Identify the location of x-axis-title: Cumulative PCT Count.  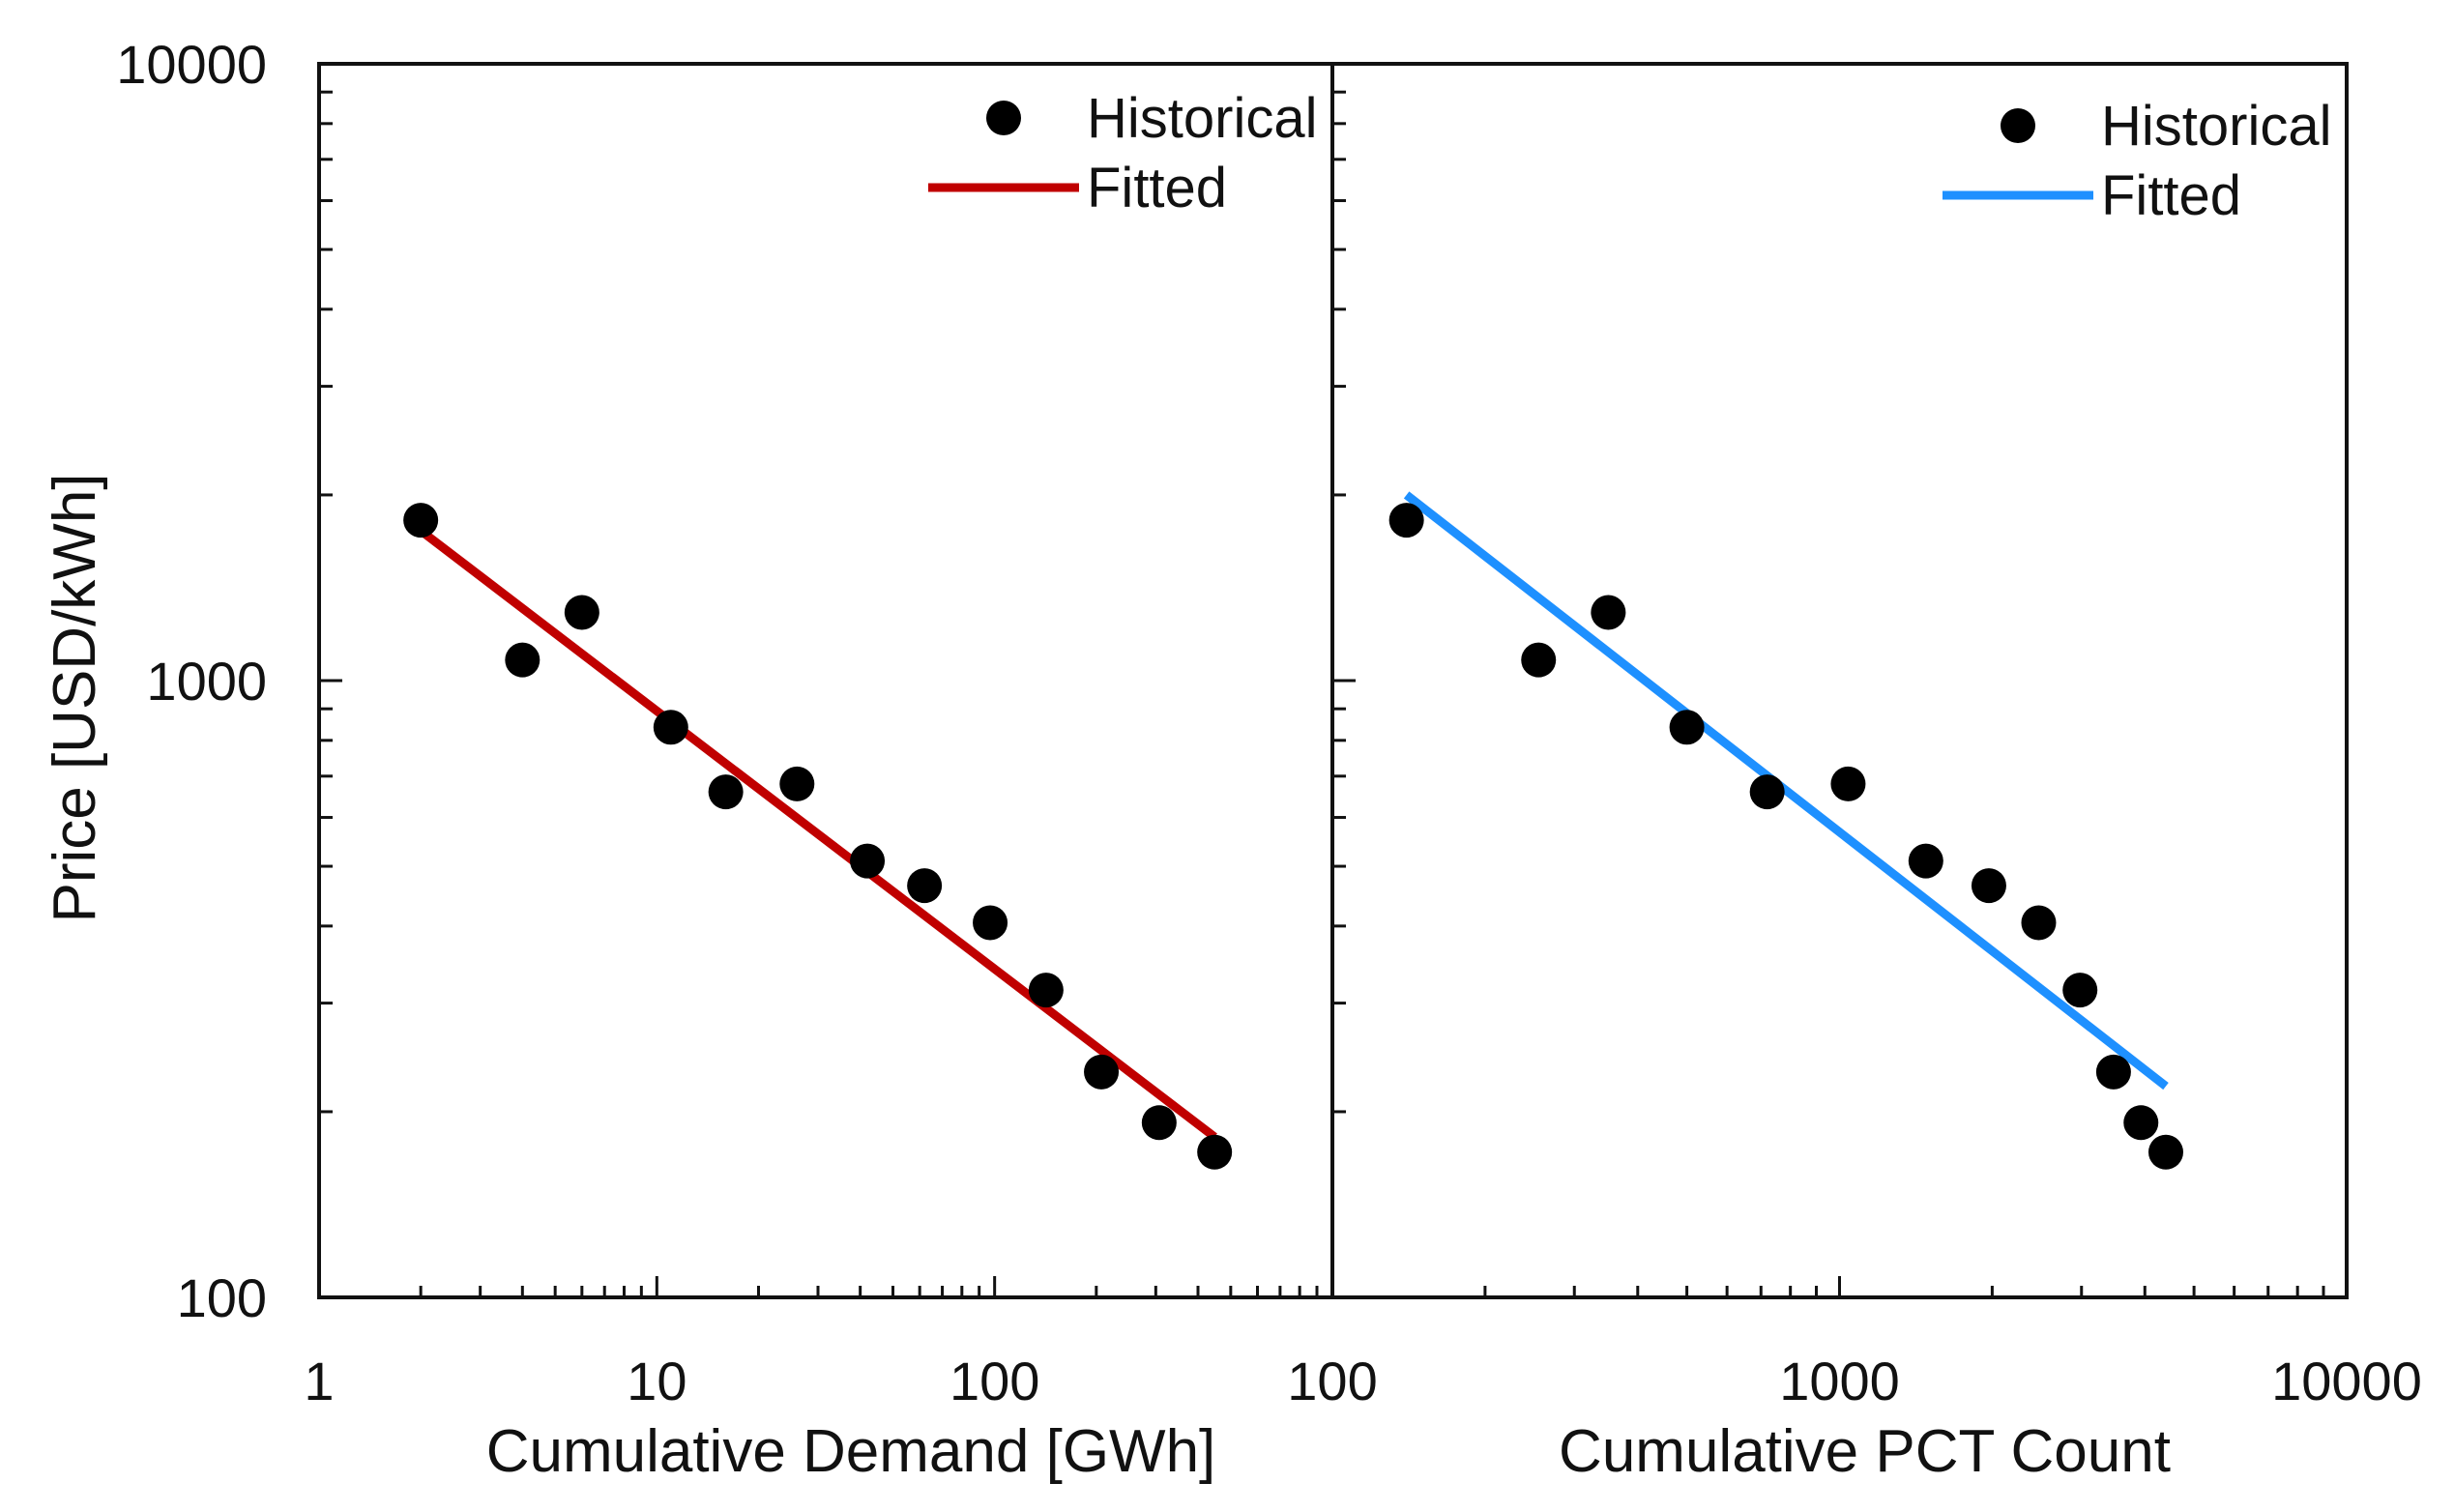
(1865, 1451).